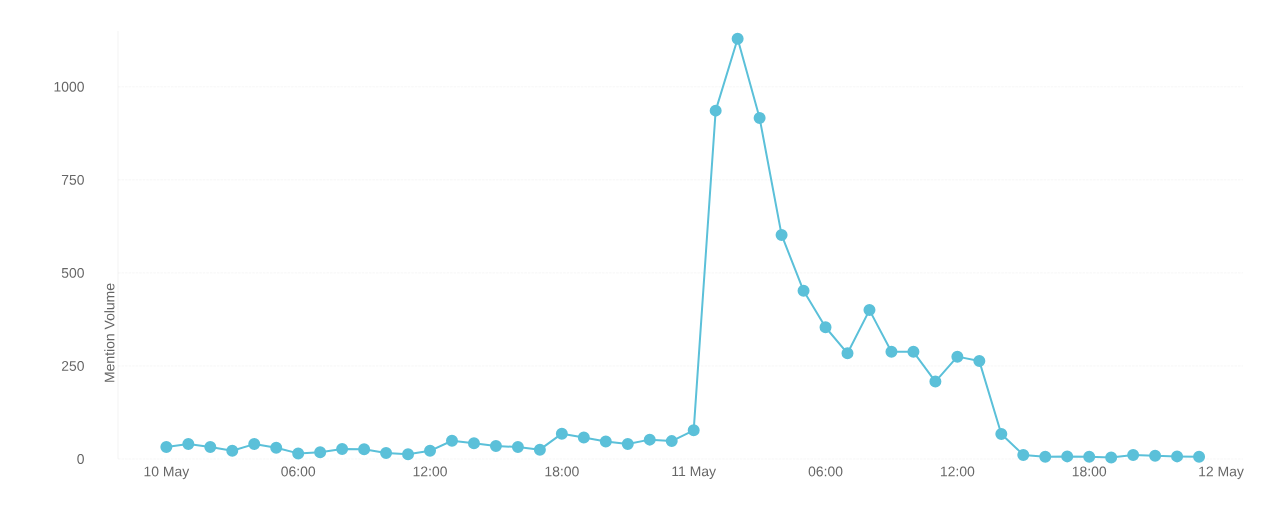  What do you see at coordinates (694, 472) in the screenshot?
I see `x-tick-label: 11 May` at bounding box center [694, 472].